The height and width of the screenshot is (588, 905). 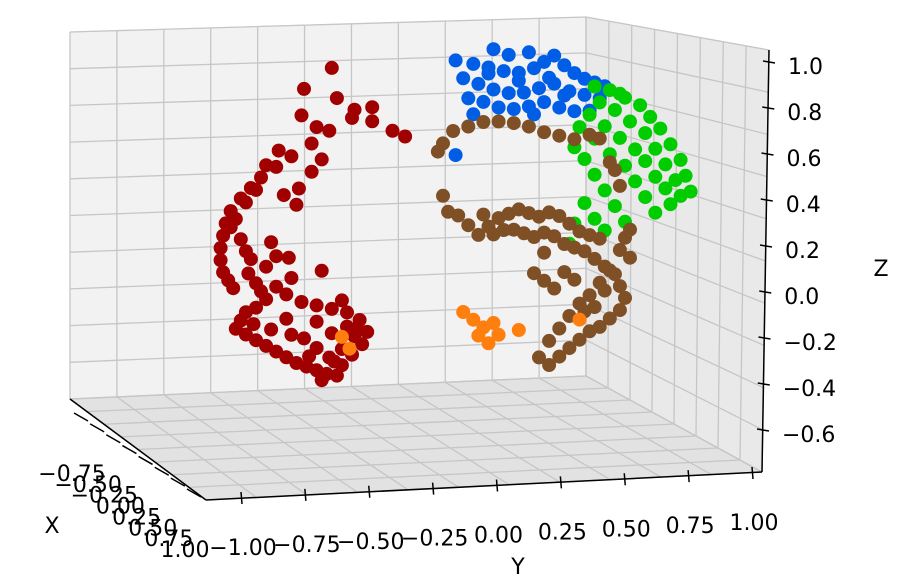 What do you see at coordinates (434, 539) in the screenshot?
I see `y-tick-label: −0.25` at bounding box center [434, 539].